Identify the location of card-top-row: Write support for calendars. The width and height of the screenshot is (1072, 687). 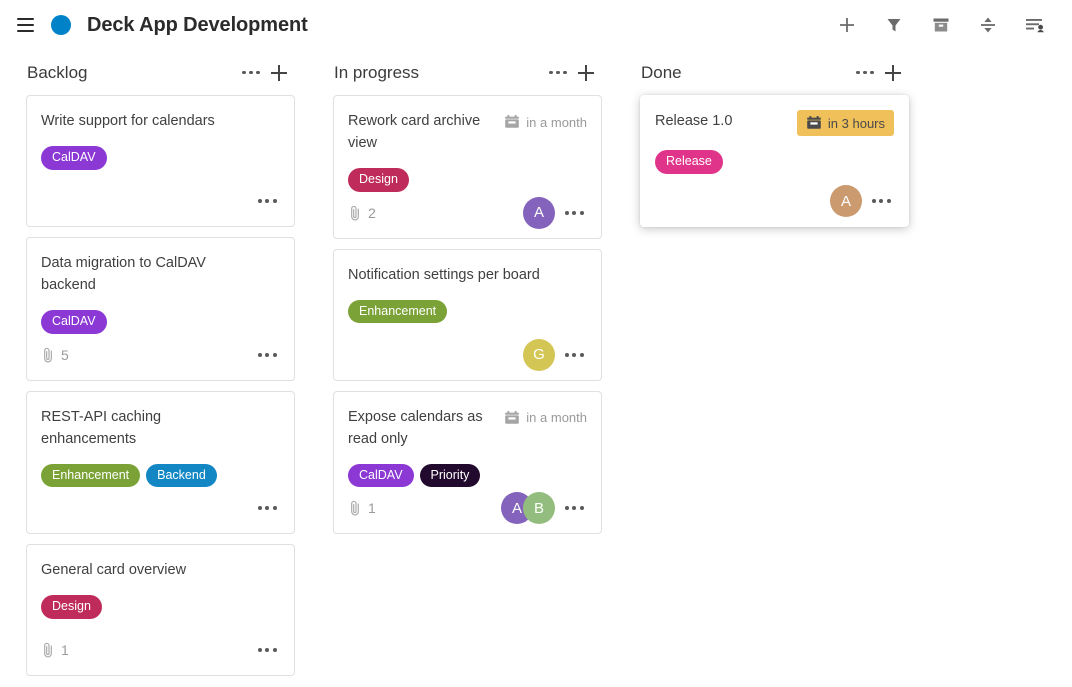
(160, 121).